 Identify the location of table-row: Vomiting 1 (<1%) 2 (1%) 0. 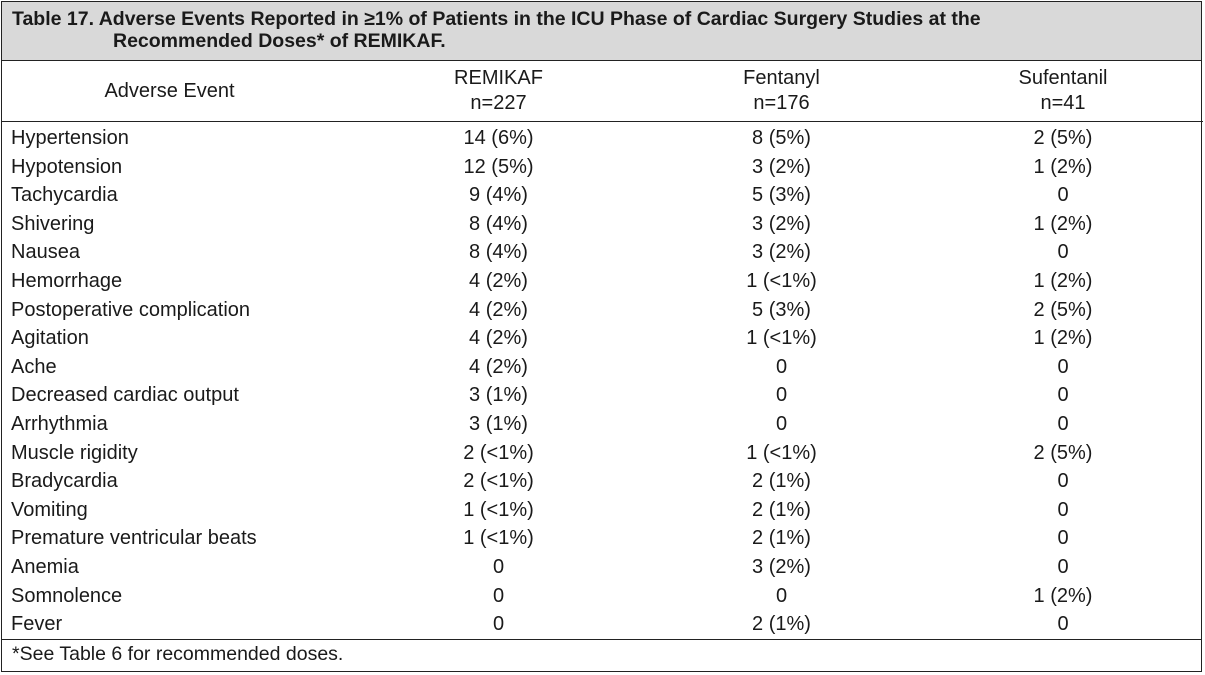
(602, 510).